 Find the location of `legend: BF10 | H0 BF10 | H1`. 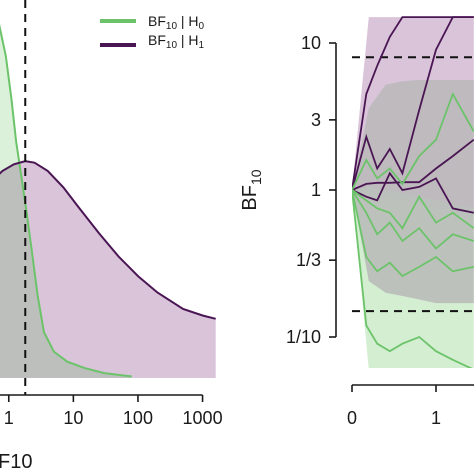

legend: BF10 | H0 BF10 | H1 is located at coordinates (152, 32).